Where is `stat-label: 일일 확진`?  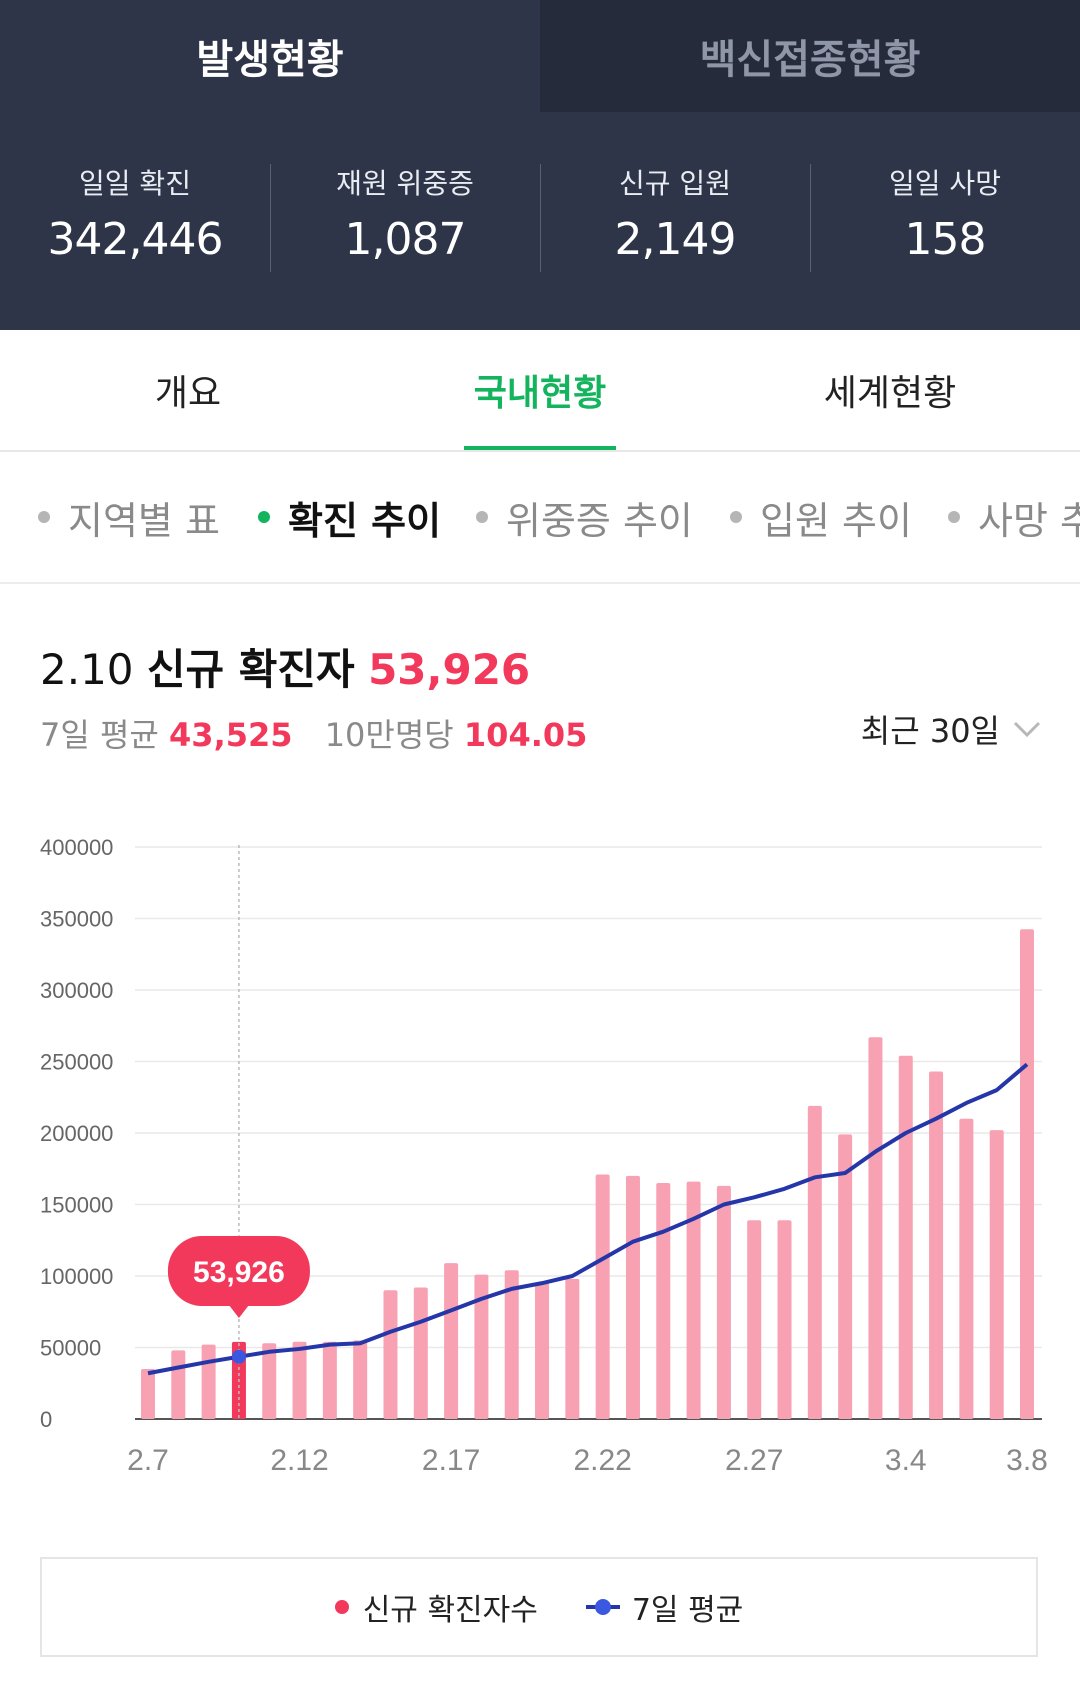
stat-label: 일일 확진 is located at coordinates (135, 183).